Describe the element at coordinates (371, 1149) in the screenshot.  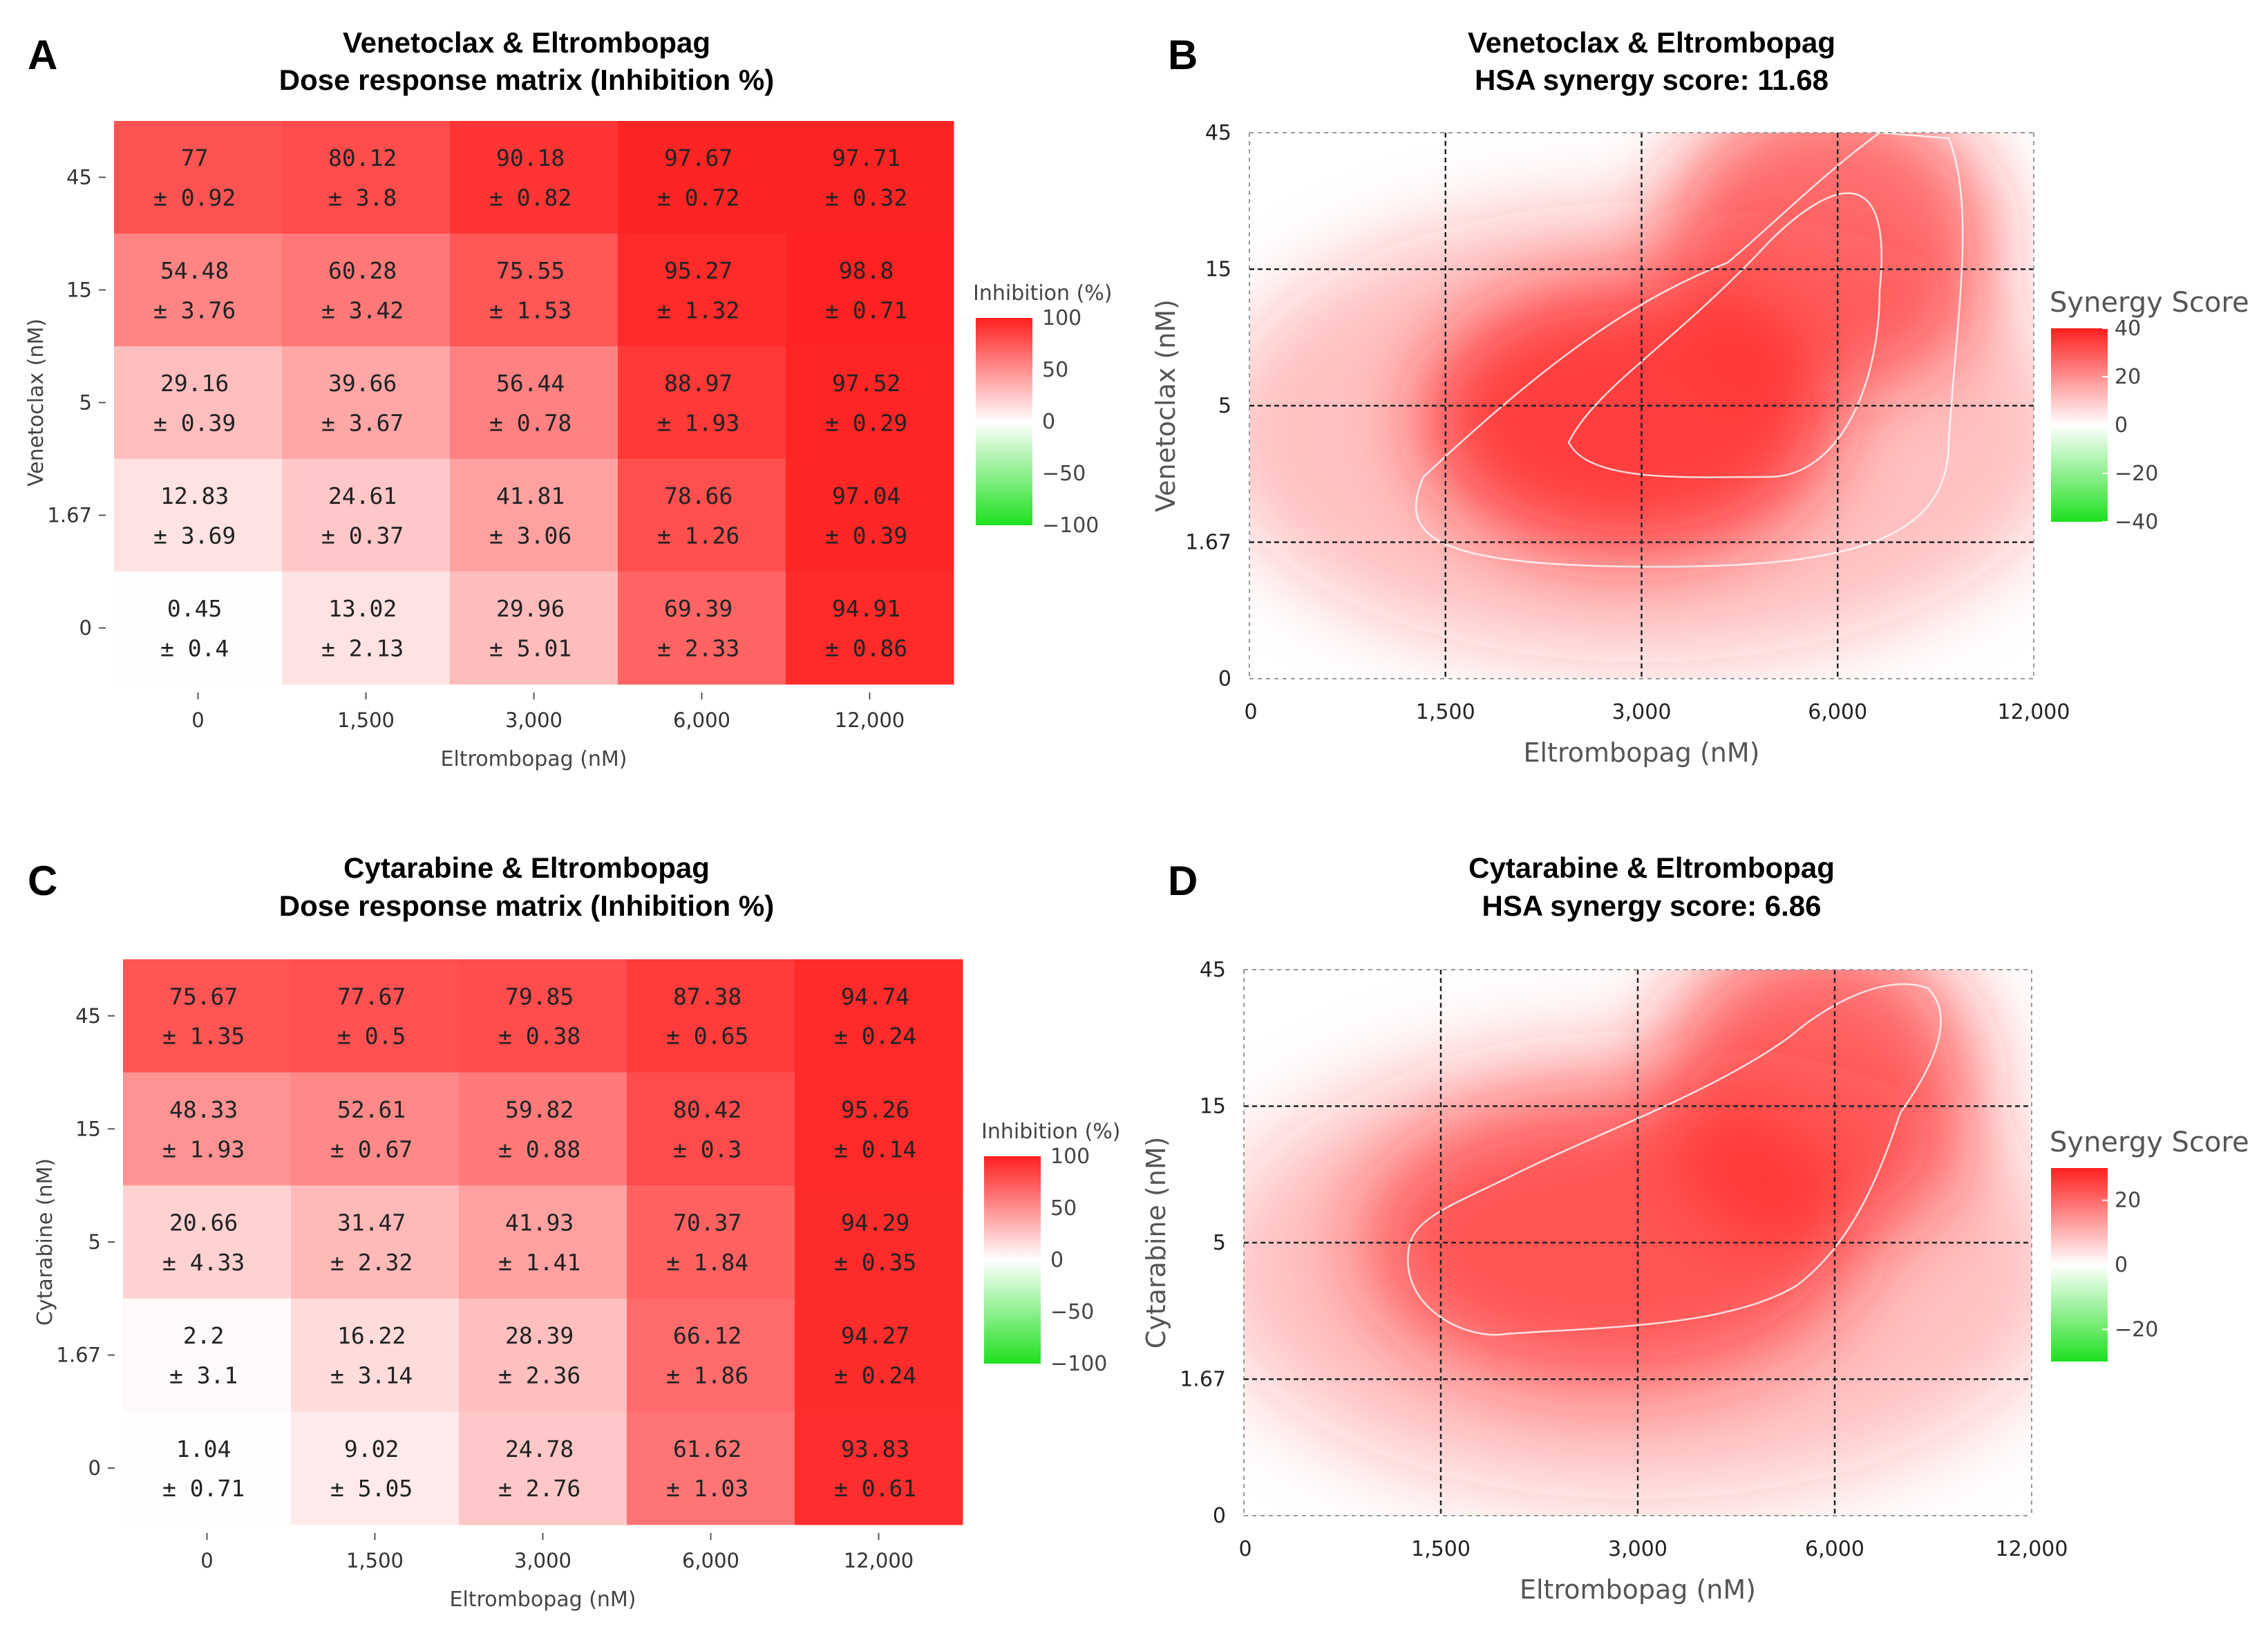
I see `cell-error: ± 0.67` at that location.